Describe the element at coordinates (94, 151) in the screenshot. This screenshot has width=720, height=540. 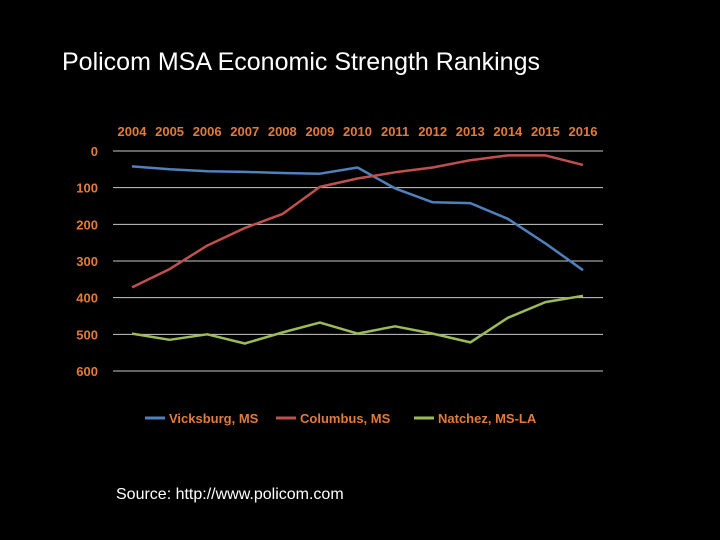
I see `y-tick-label: 0` at that location.